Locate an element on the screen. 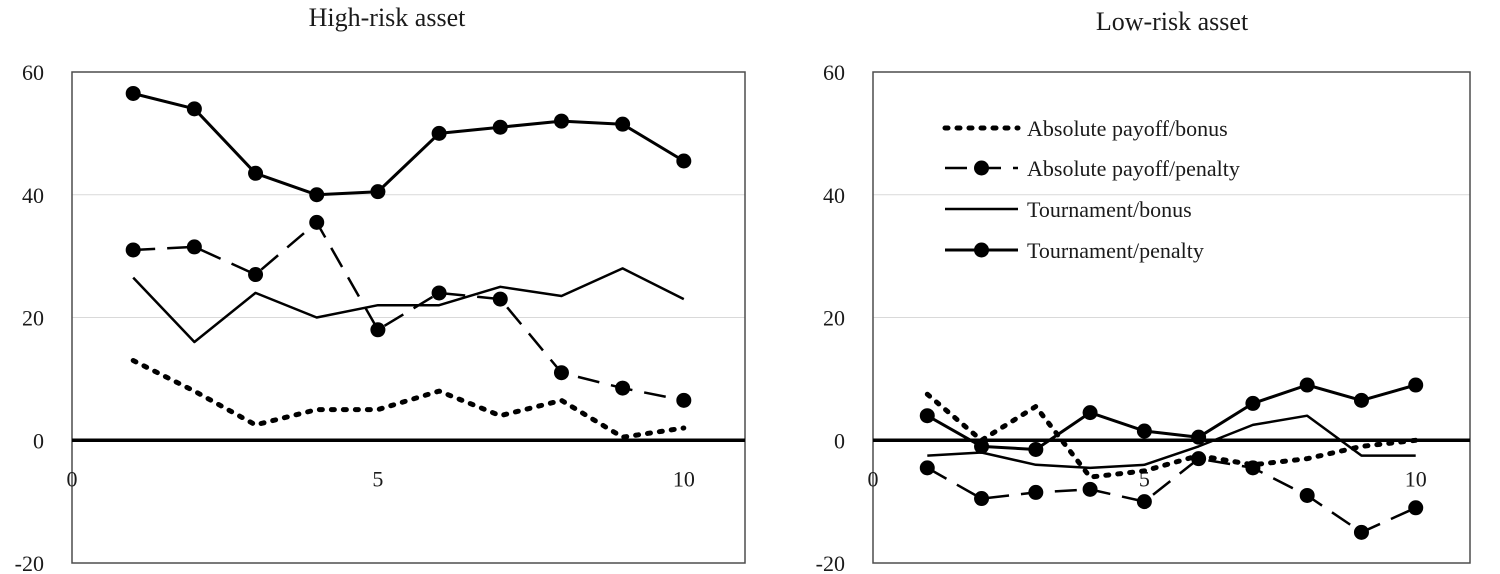  legend-label: Absolute payoff/bonus is located at coordinates (1127, 128).